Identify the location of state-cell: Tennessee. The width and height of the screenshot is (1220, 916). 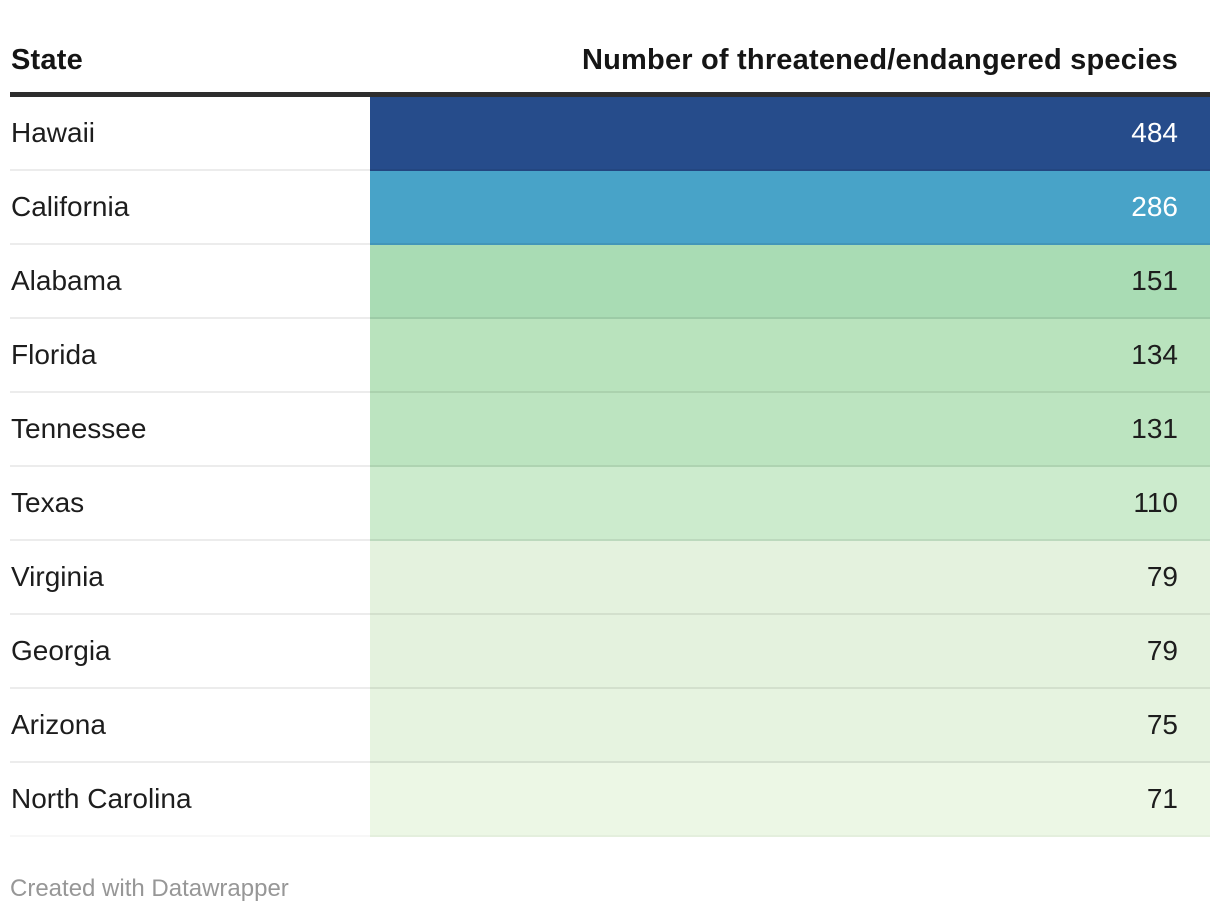
(190, 430).